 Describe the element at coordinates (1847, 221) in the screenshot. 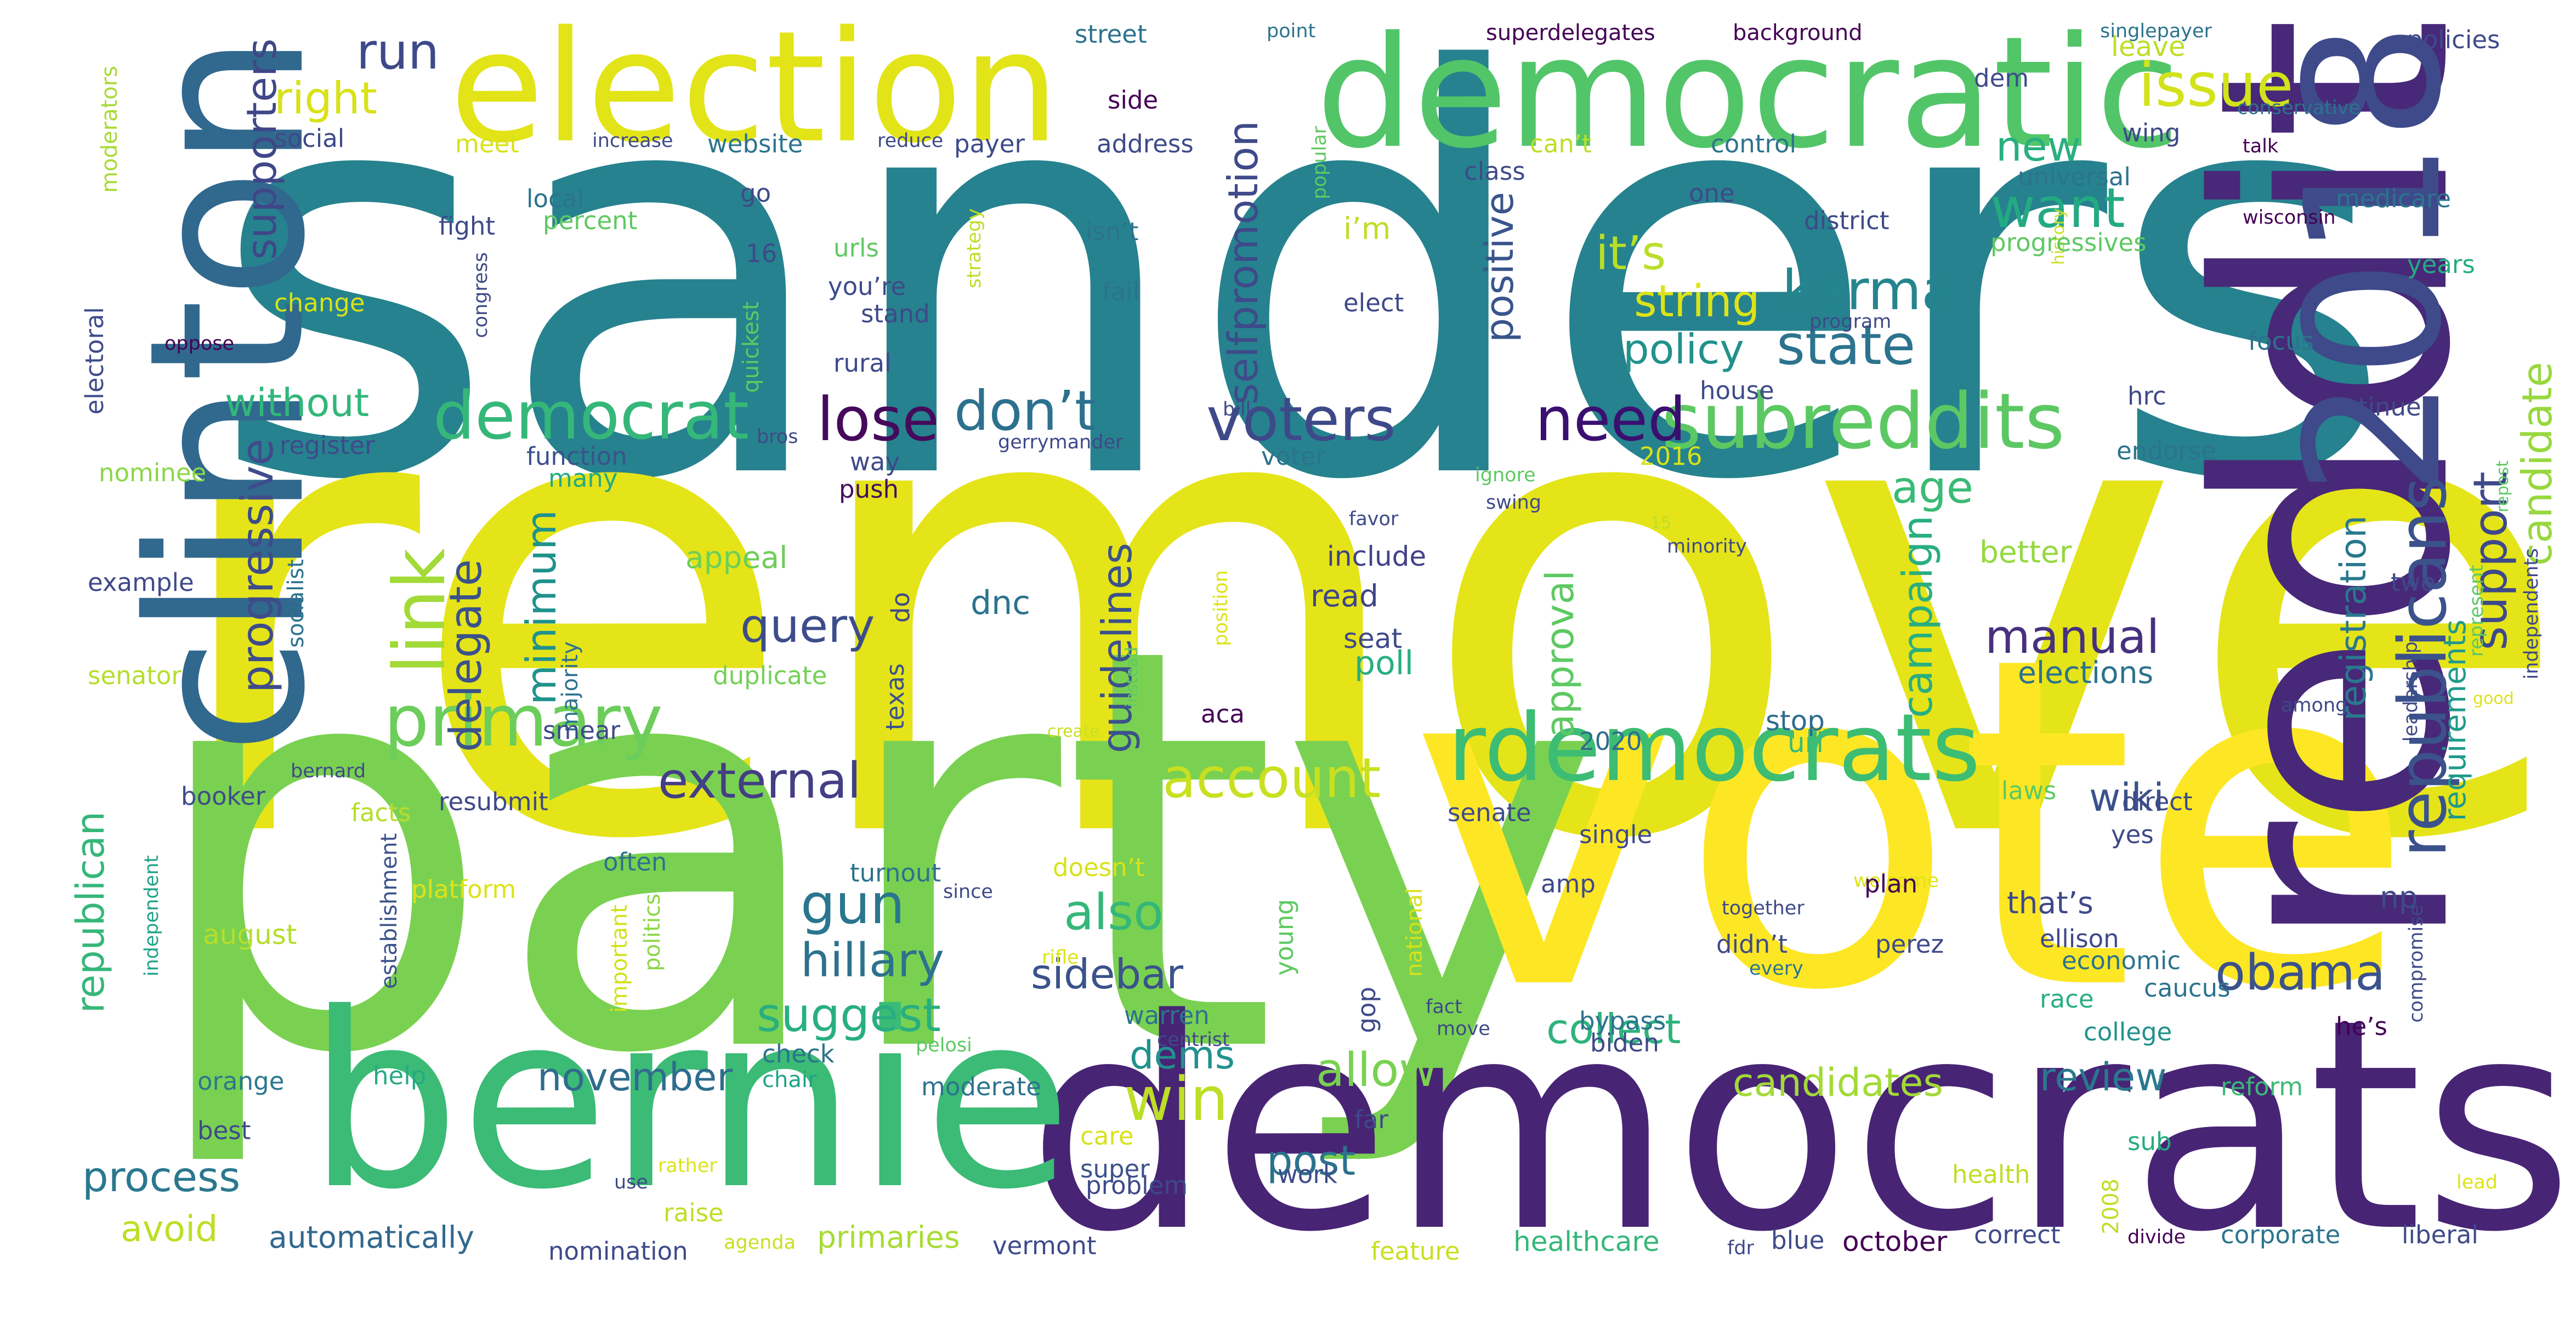

I see `word-district: district` at that location.